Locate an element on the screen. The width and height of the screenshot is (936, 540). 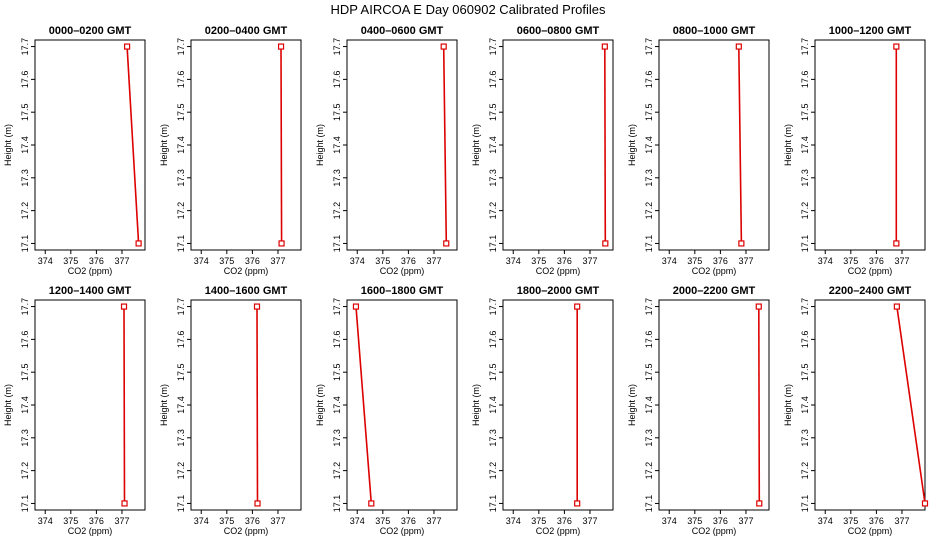
x-axis-label: CO2 (ppm) is located at coordinates (90, 271).